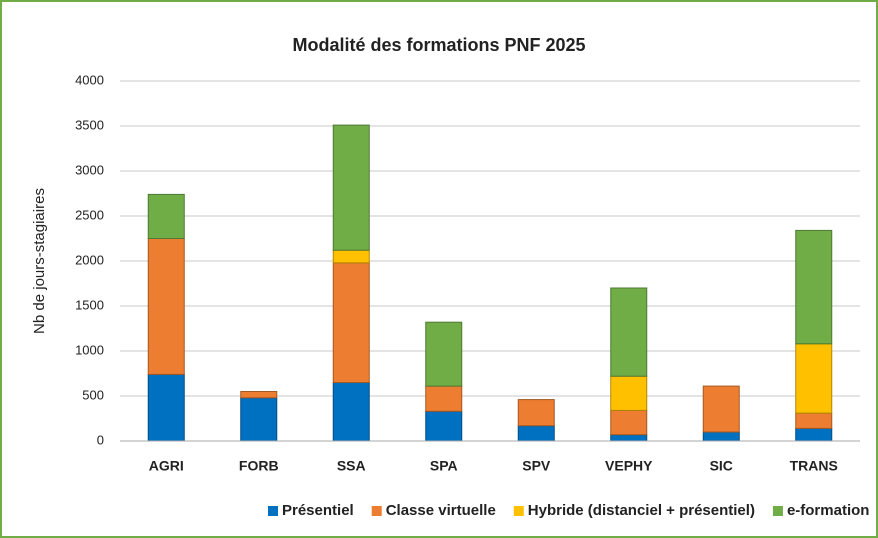 The height and width of the screenshot is (538, 878). I want to click on x-tick-label: FORB, so click(259, 466).